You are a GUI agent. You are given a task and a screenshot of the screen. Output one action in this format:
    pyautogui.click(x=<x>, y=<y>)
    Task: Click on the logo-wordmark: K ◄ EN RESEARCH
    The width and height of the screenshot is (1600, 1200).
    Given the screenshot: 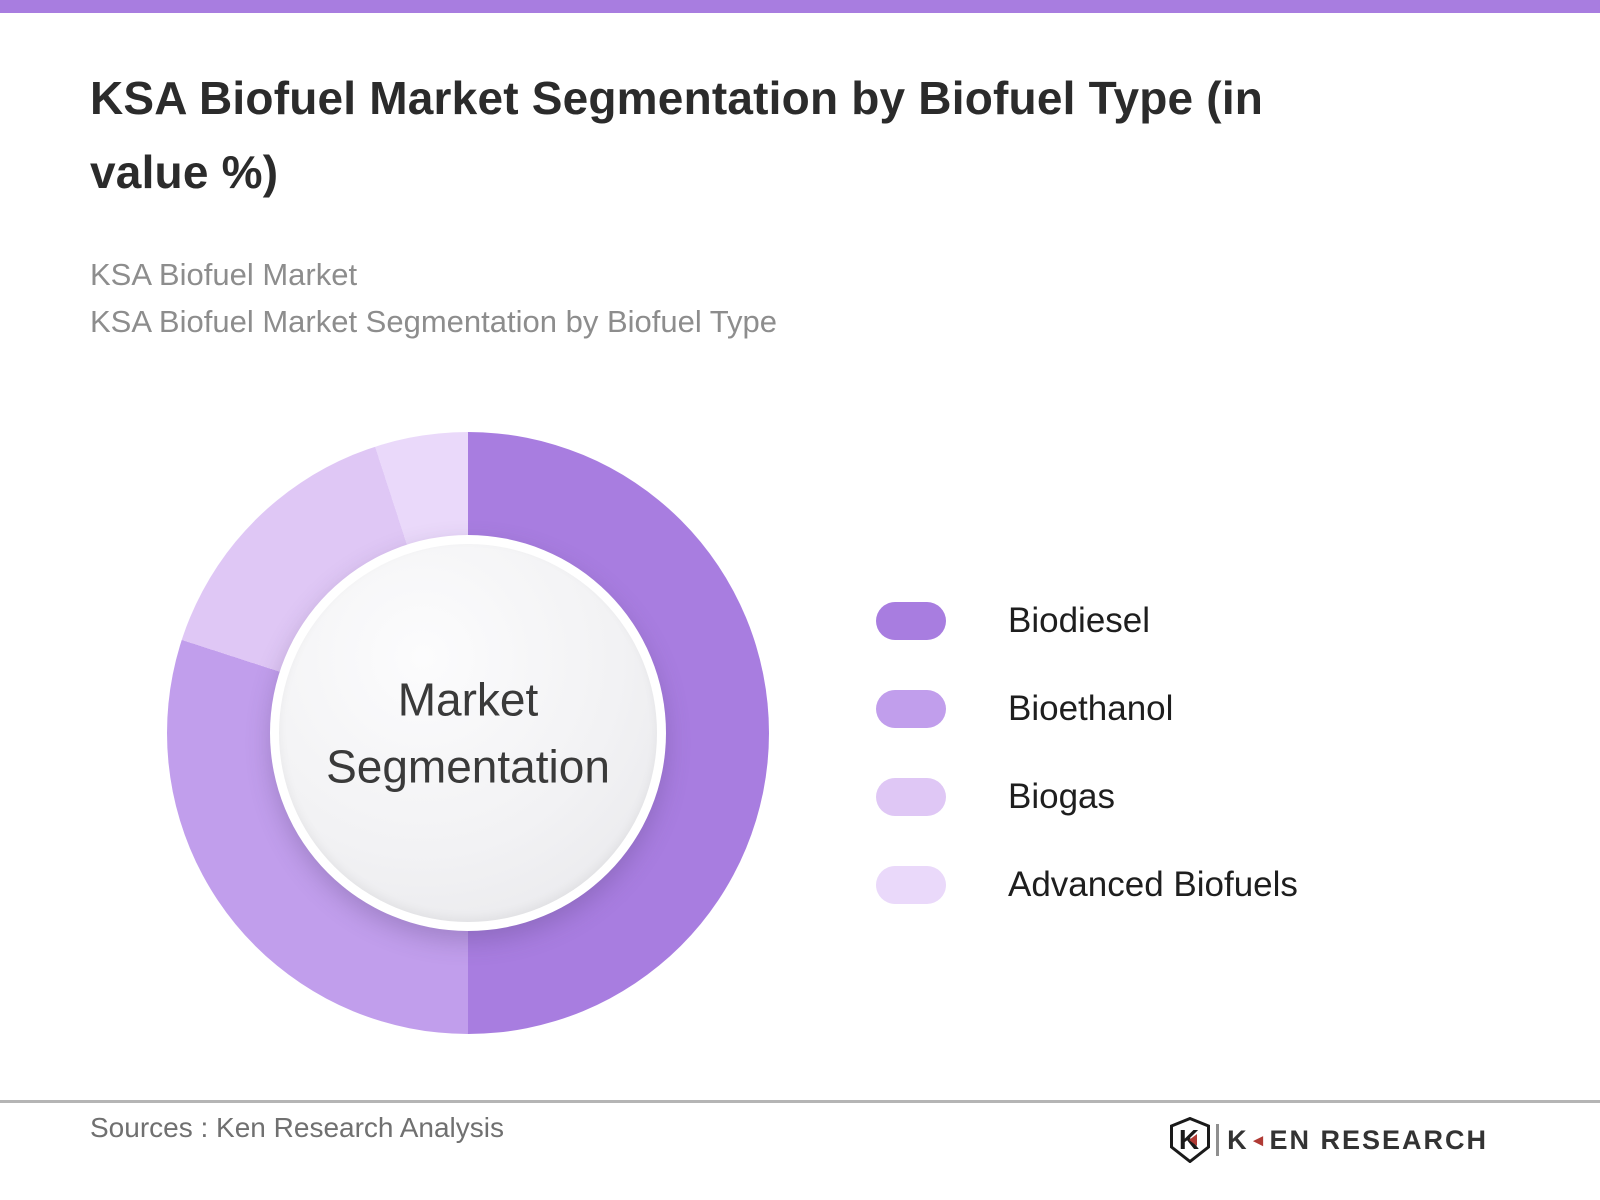 What is the action you would take?
    pyautogui.click(x=1357, y=1140)
    